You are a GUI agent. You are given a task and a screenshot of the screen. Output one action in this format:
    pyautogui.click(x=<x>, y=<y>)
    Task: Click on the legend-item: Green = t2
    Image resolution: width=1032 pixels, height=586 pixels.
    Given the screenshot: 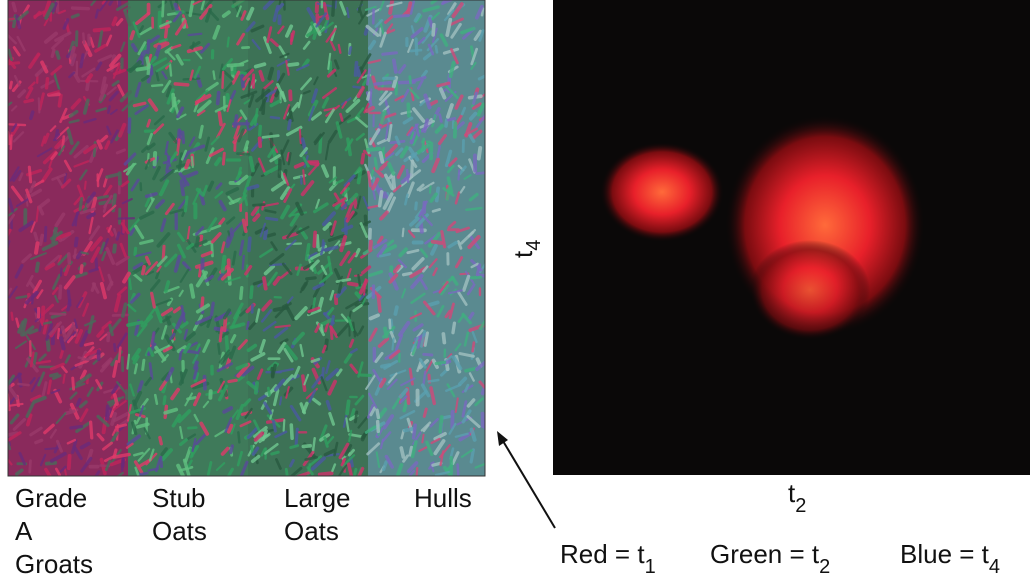 What is the action you would take?
    pyautogui.click(x=770, y=558)
    